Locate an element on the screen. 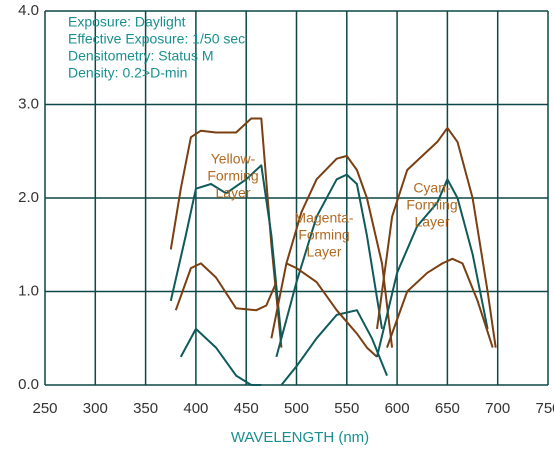 The width and height of the screenshot is (554, 453). x-tick-label: 500 is located at coordinates (296, 408).